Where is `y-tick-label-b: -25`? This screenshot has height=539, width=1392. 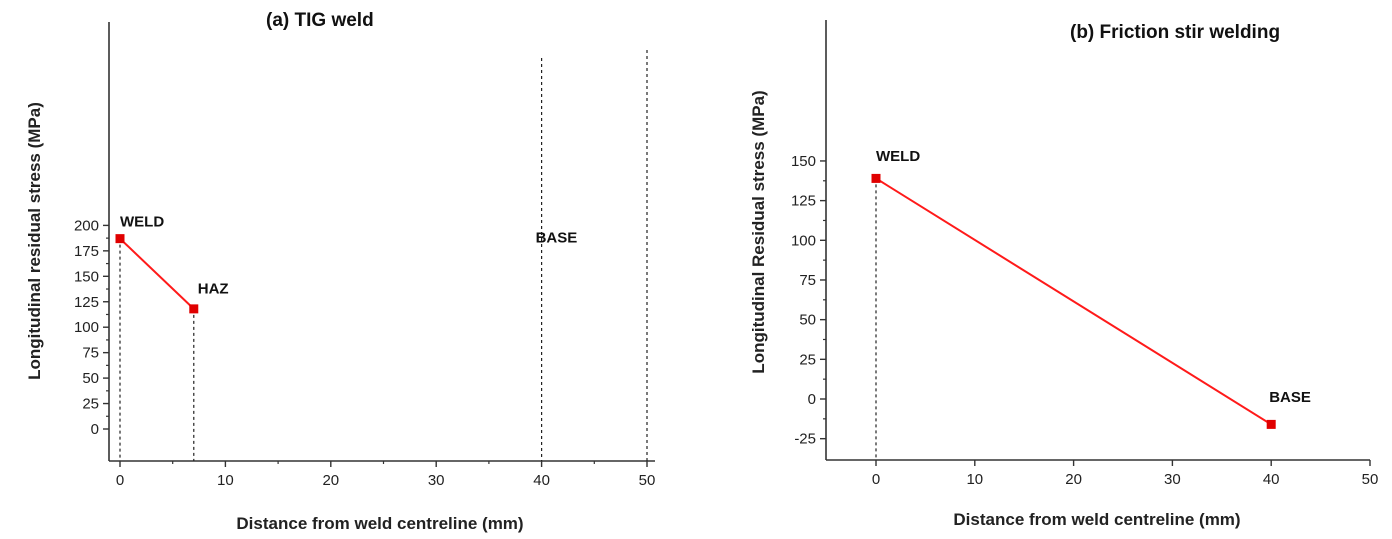
y-tick-label-b: -25 is located at coordinates (805, 439).